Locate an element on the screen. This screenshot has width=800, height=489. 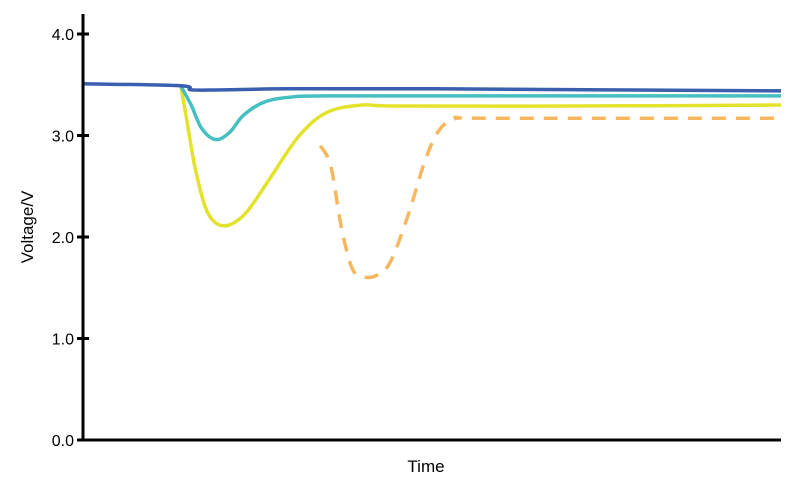
y-tick-label: 3.0 is located at coordinates (63, 137).